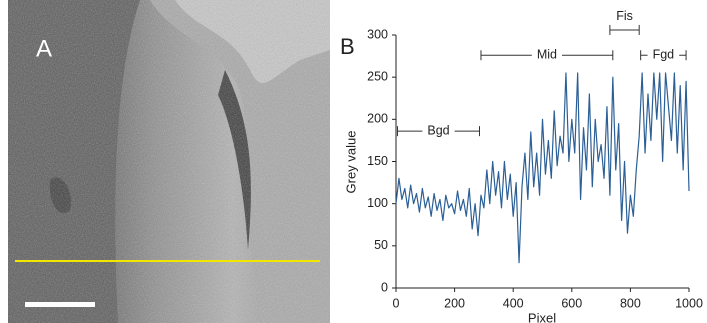 This screenshot has height=323, width=707. What do you see at coordinates (624, 16) in the screenshot?
I see `annotation-label: Fis` at bounding box center [624, 16].